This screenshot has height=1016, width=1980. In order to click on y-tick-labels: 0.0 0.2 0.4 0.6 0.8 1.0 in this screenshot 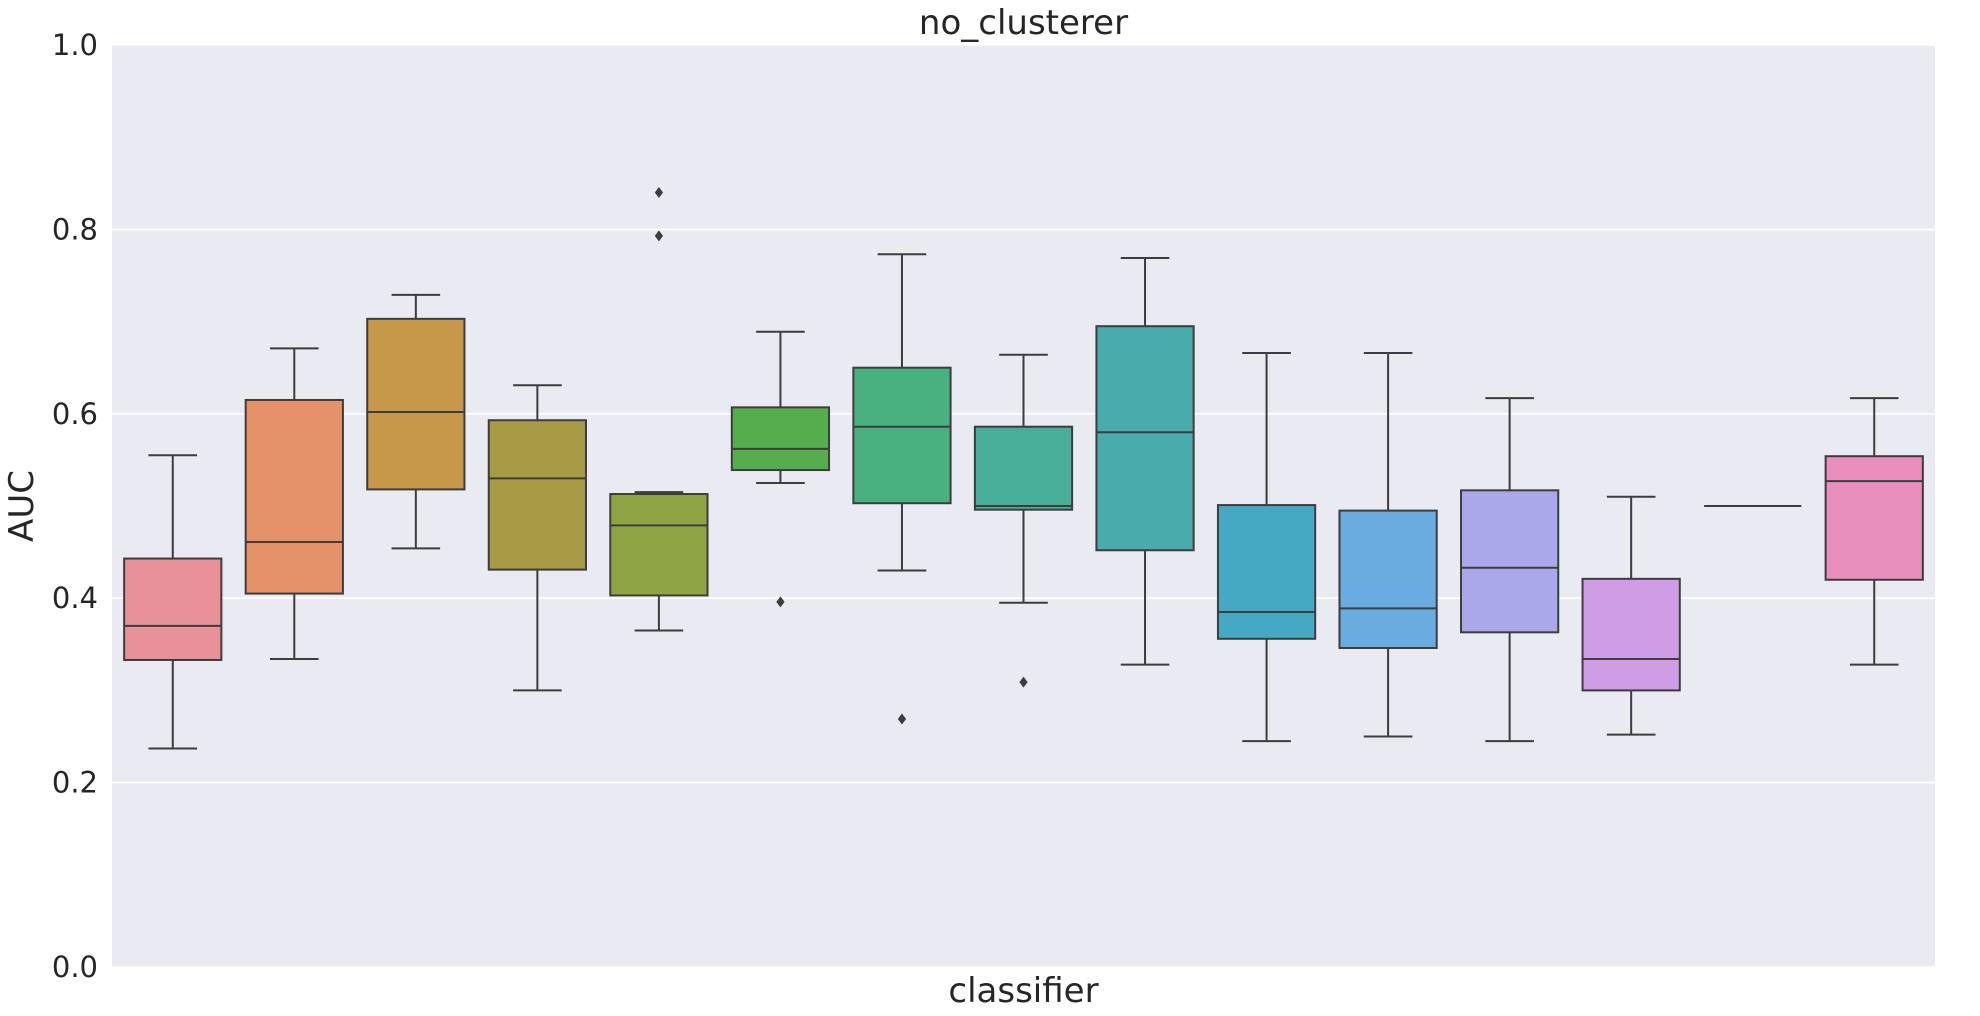, I will do `click(75, 506)`.